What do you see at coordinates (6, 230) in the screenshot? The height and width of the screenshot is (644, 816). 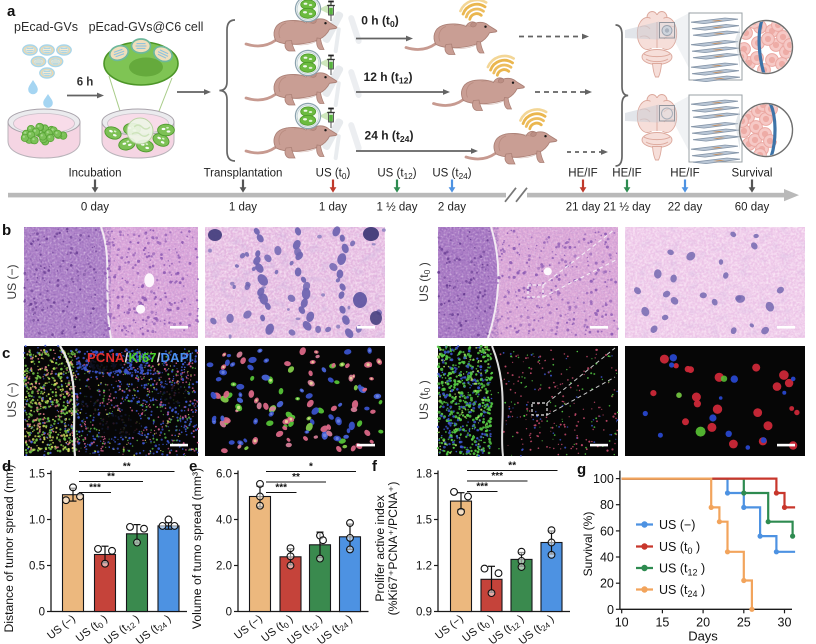 I see `svg-text: b` at bounding box center [6, 230].